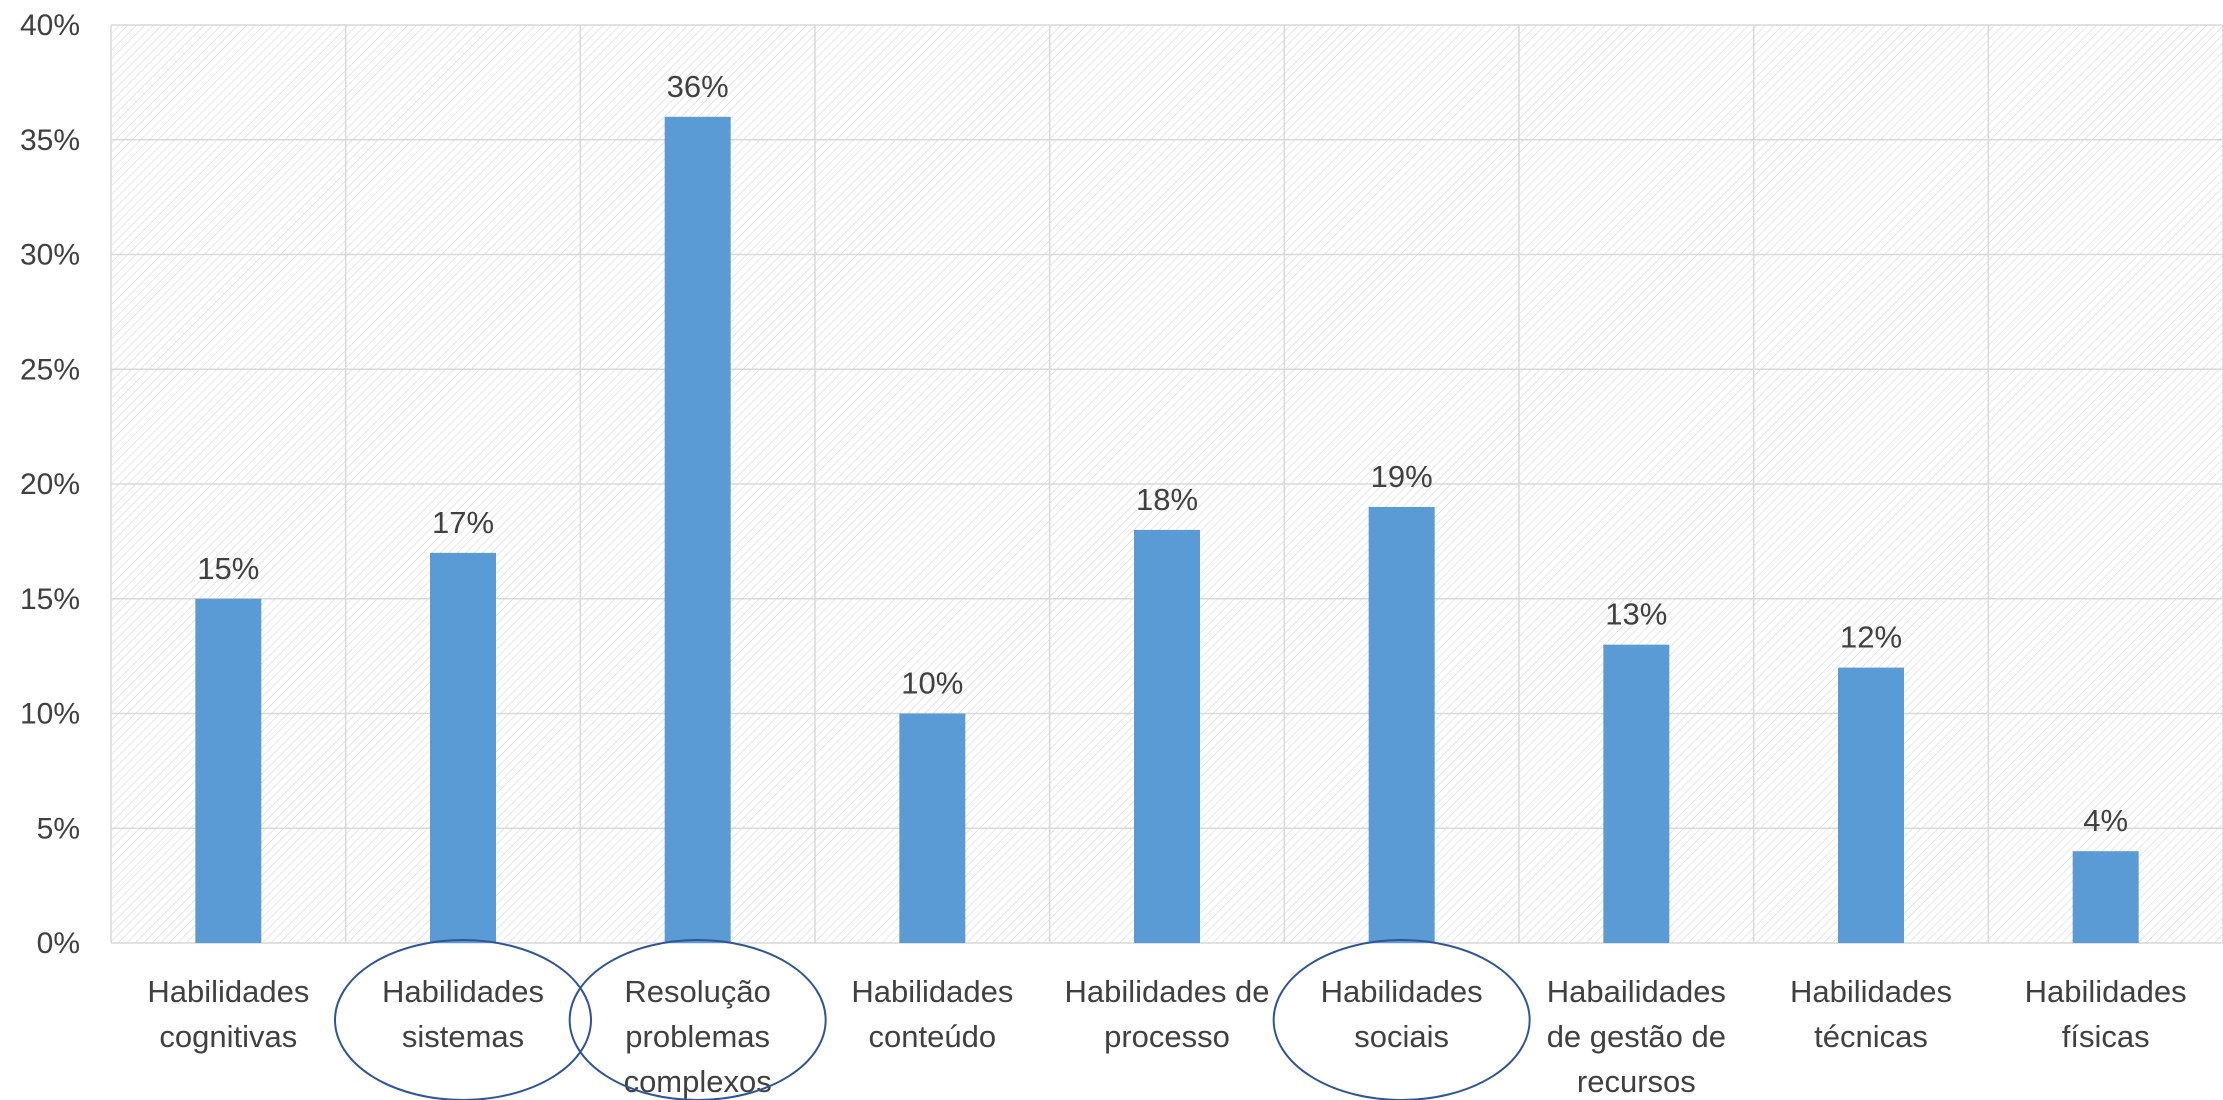 The image size is (2223, 1100). Describe the element at coordinates (58, 943) in the screenshot. I see `y-tick-label: 0%` at that location.